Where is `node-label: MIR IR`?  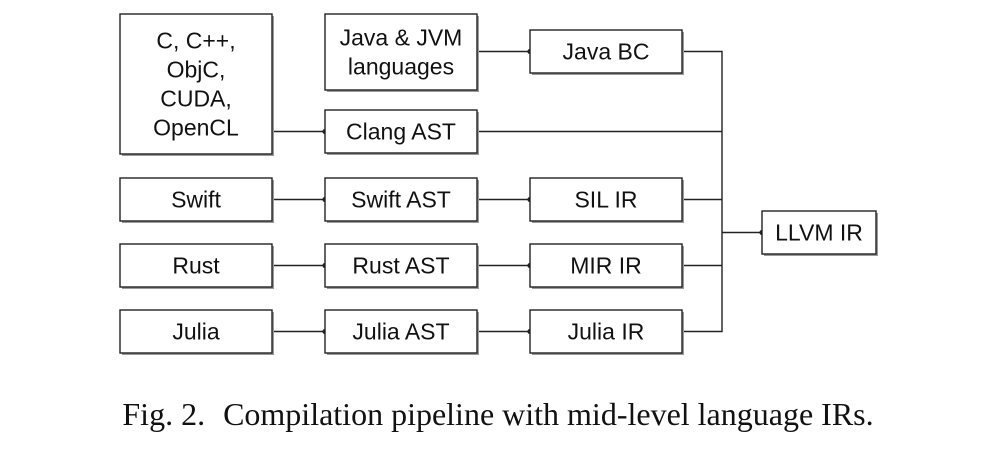
node-label: MIR IR is located at coordinates (606, 266).